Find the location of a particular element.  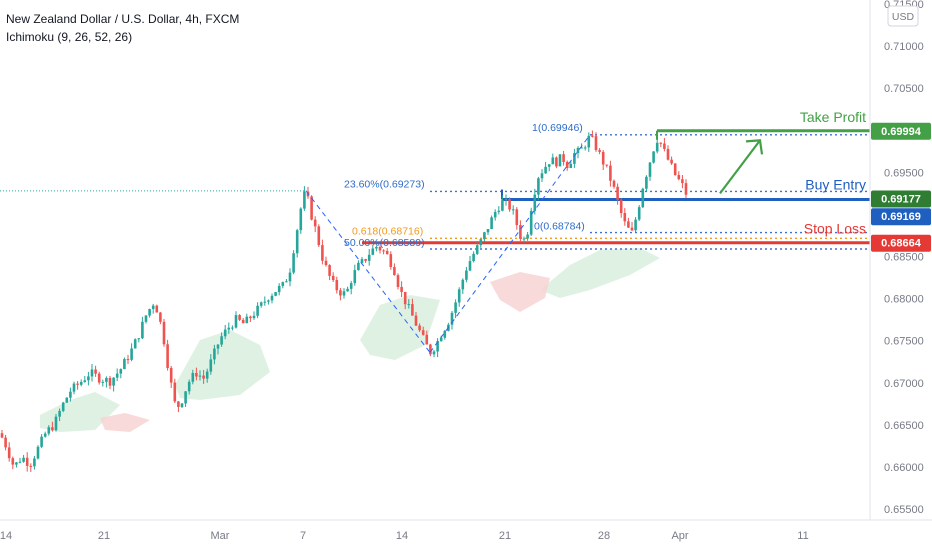

price-badge-label: 0.69994 is located at coordinates (901, 132).